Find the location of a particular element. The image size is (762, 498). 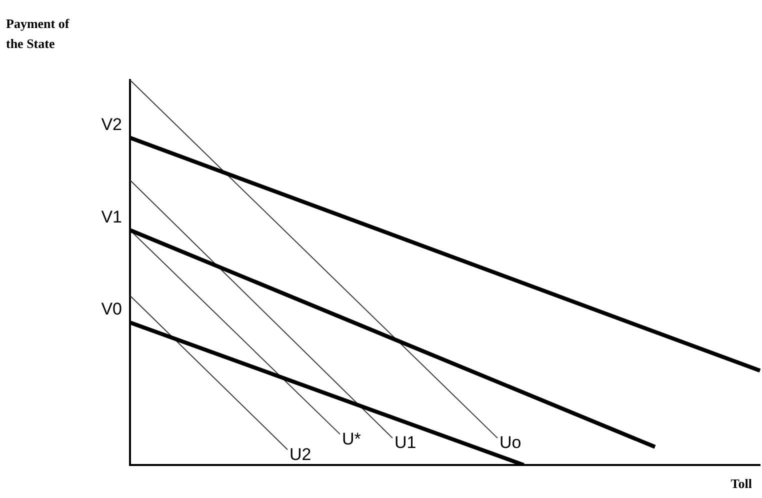

series-label: U1 is located at coordinates (405, 442).